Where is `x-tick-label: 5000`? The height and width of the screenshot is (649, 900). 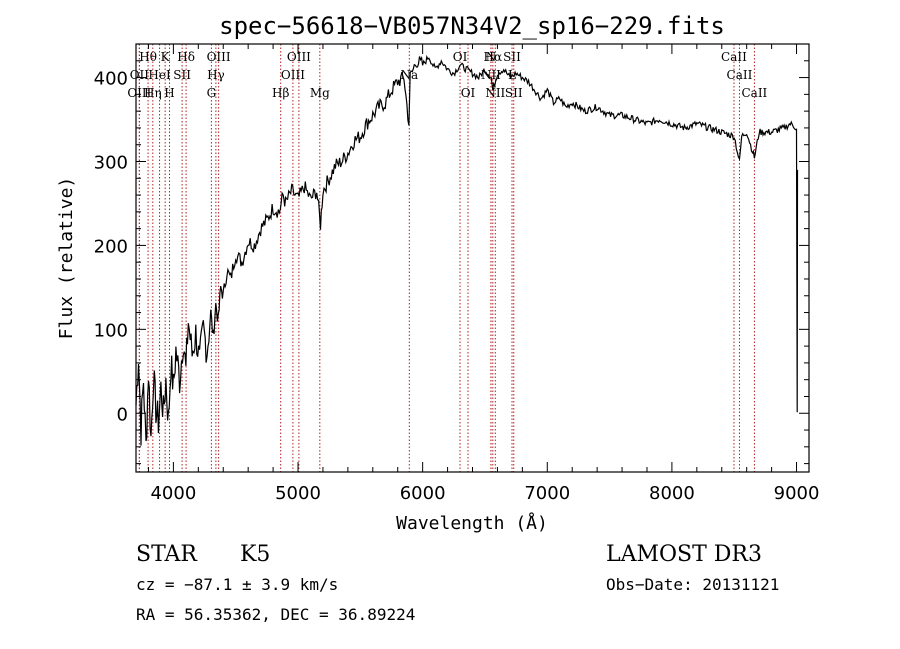
x-tick-label: 5000 is located at coordinates (298, 493).